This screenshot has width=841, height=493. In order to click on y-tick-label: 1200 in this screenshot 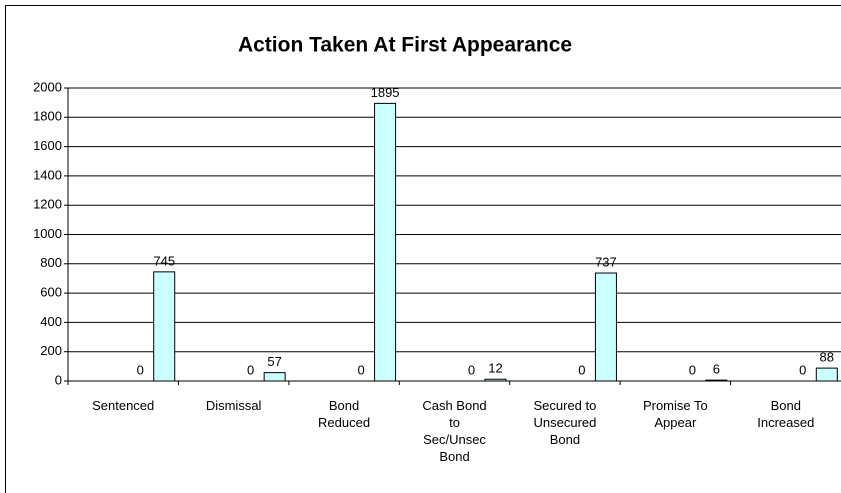, I will do `click(47, 204)`.